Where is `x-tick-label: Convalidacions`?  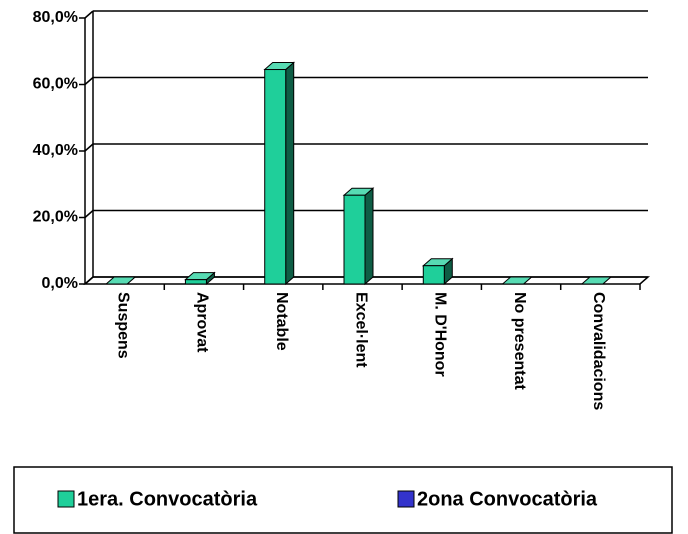 x-tick-label: Convalidacions is located at coordinates (598, 351).